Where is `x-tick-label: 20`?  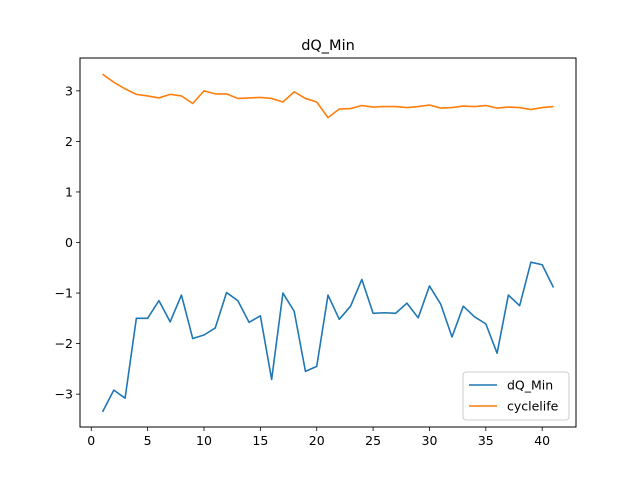
x-tick-label: 20 is located at coordinates (317, 440).